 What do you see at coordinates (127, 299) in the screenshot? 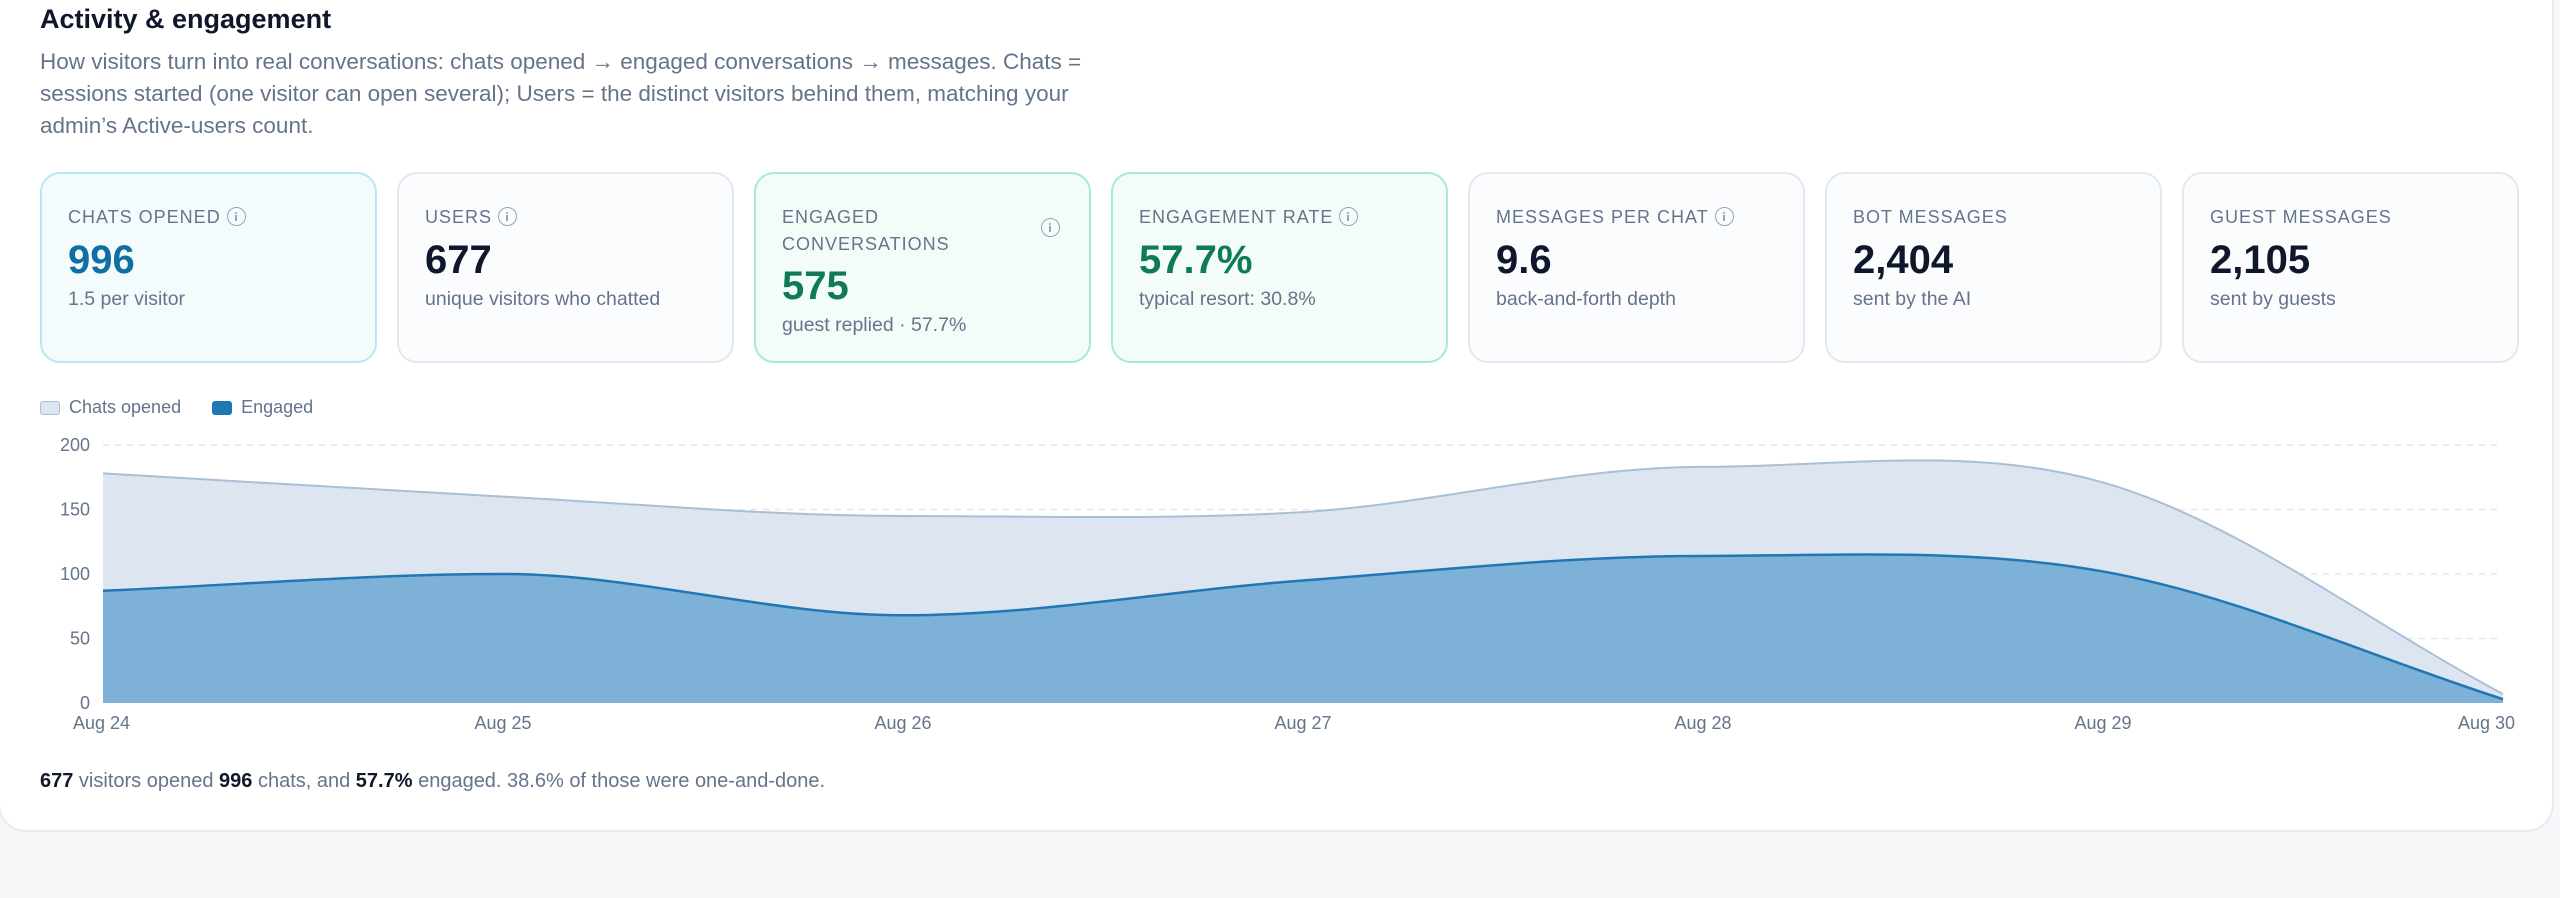
I see `kpi-subtext: 1.5 per visitor` at bounding box center [127, 299].